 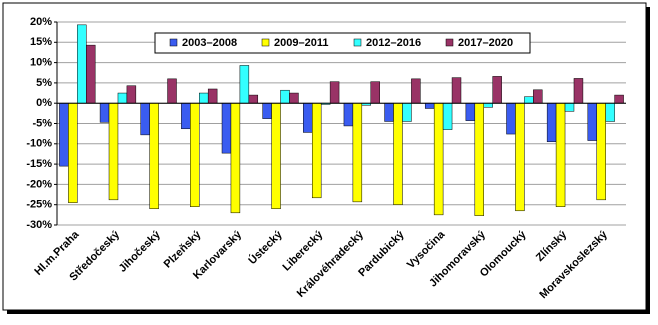 I want to click on legend-label: 2009–2011, so click(x=301, y=43).